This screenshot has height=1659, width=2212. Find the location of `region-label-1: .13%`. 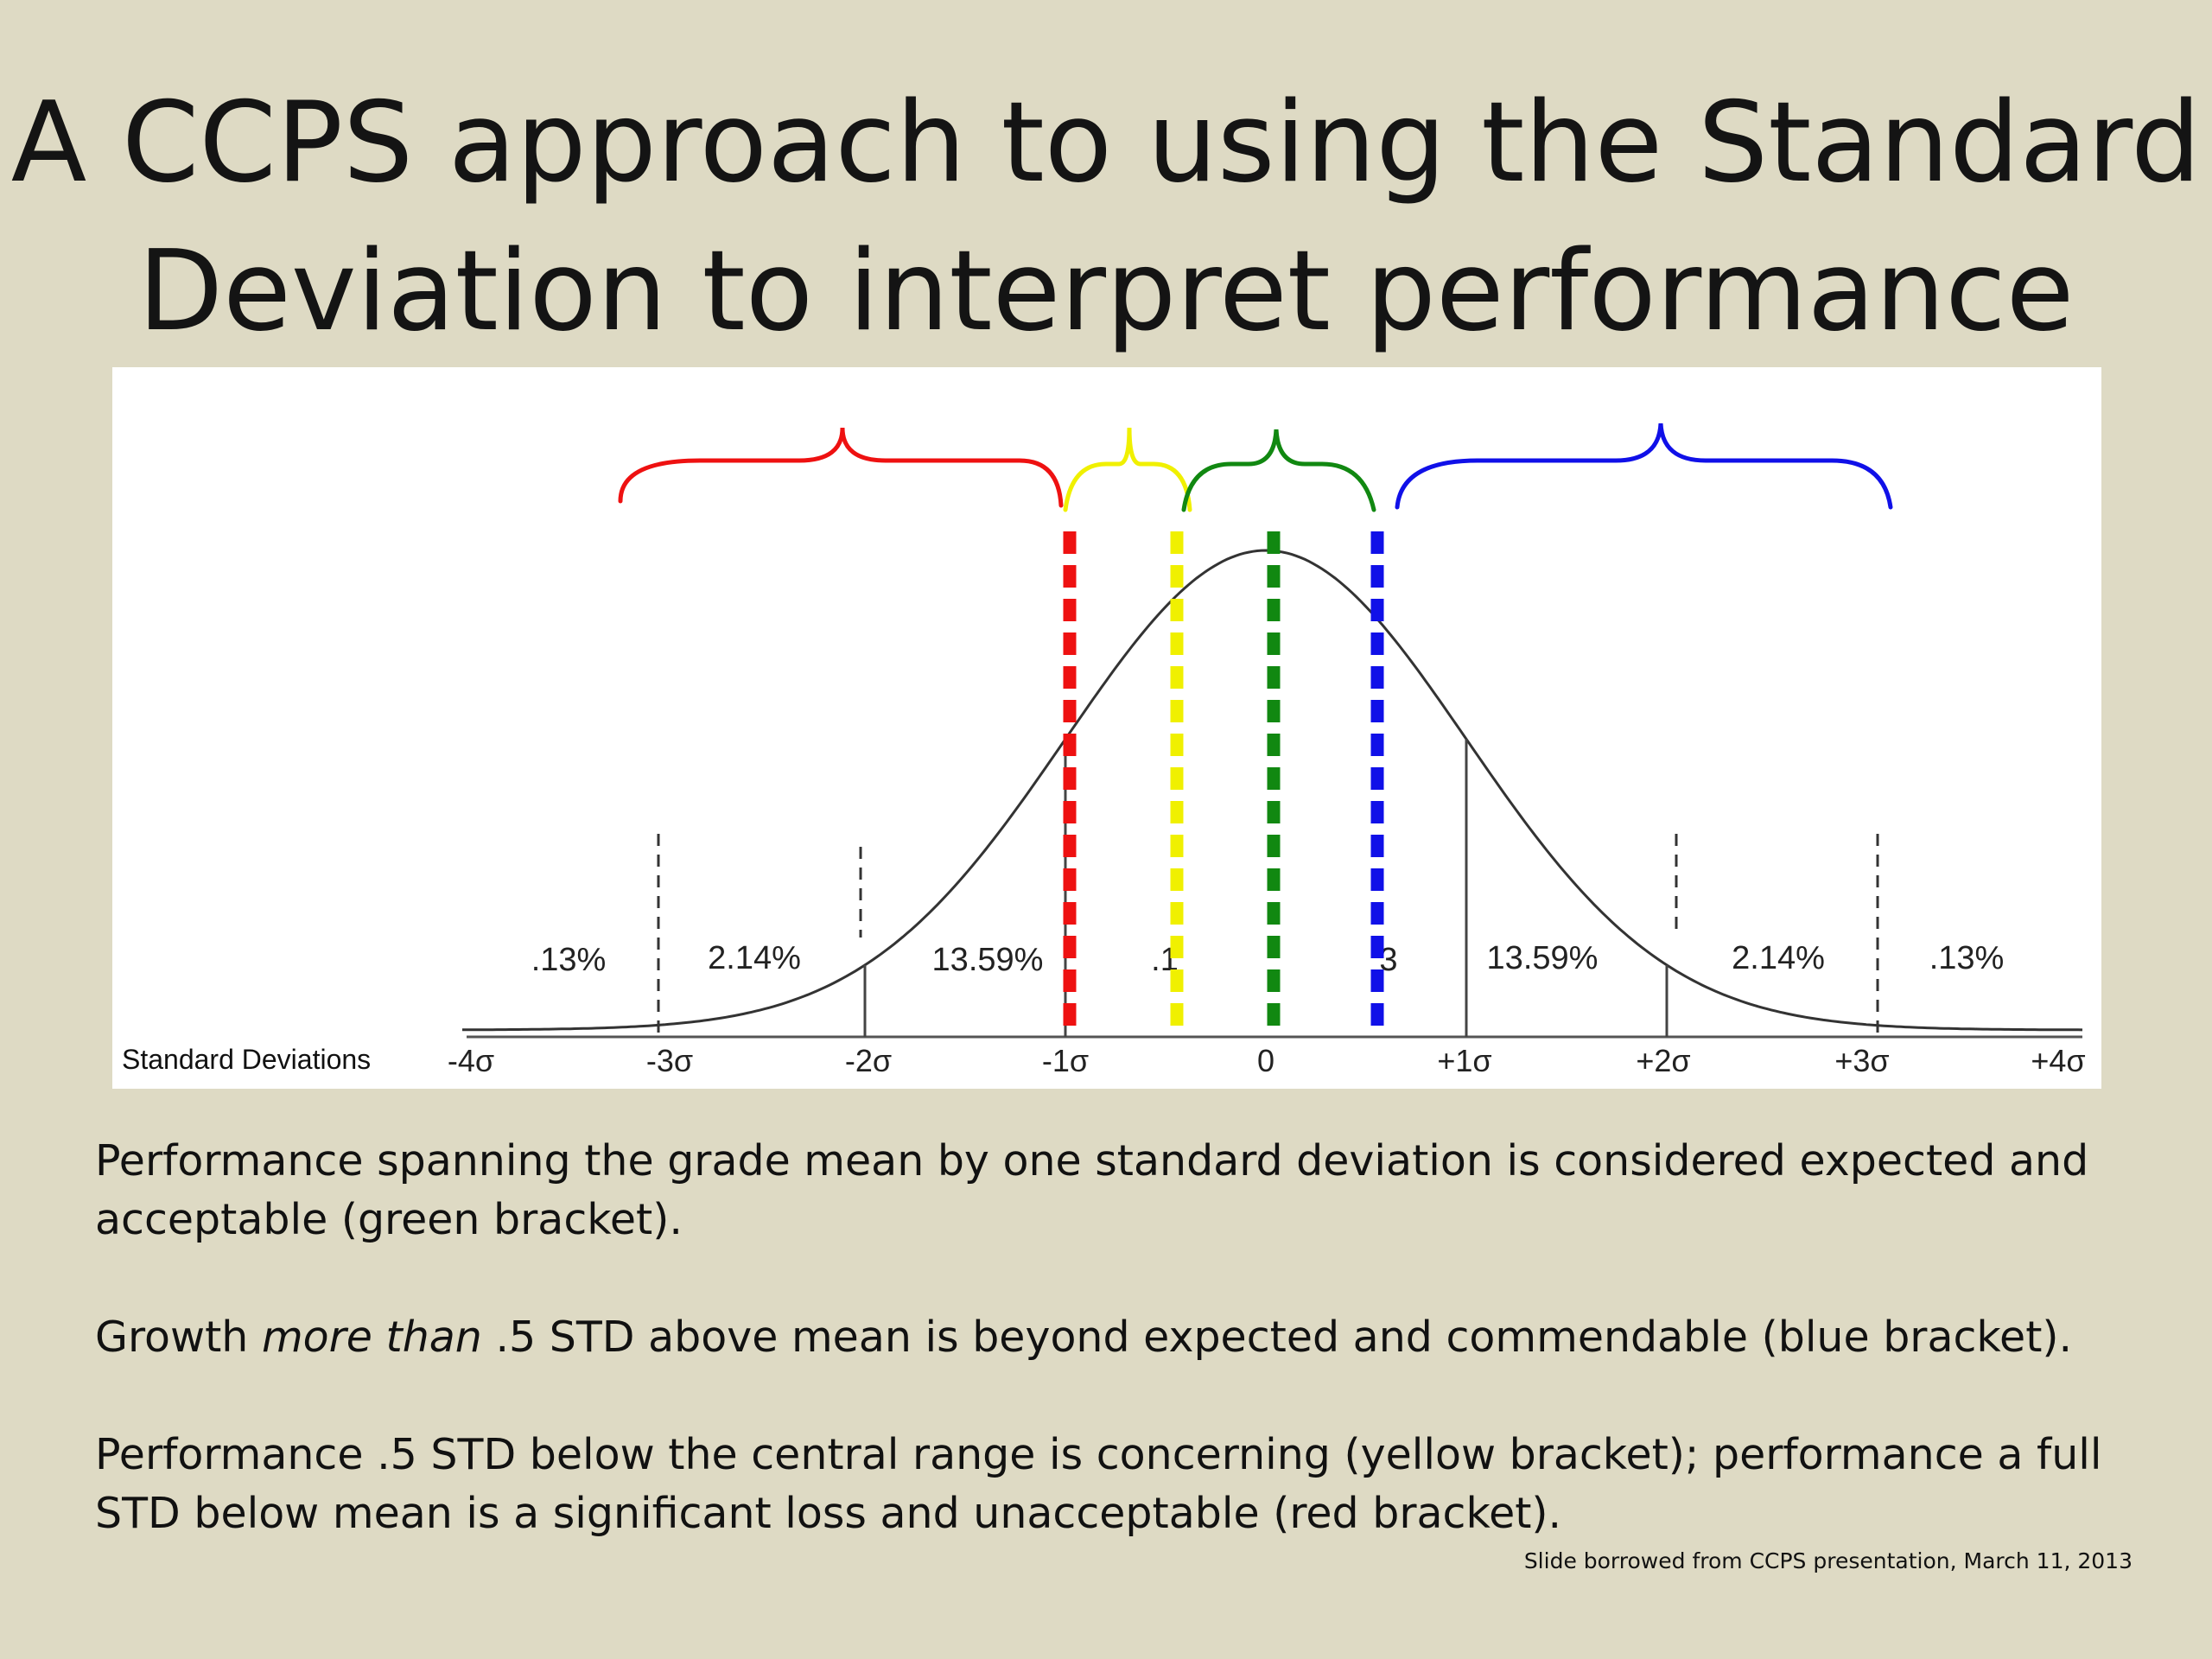

region-label-1: .13% is located at coordinates (569, 960).